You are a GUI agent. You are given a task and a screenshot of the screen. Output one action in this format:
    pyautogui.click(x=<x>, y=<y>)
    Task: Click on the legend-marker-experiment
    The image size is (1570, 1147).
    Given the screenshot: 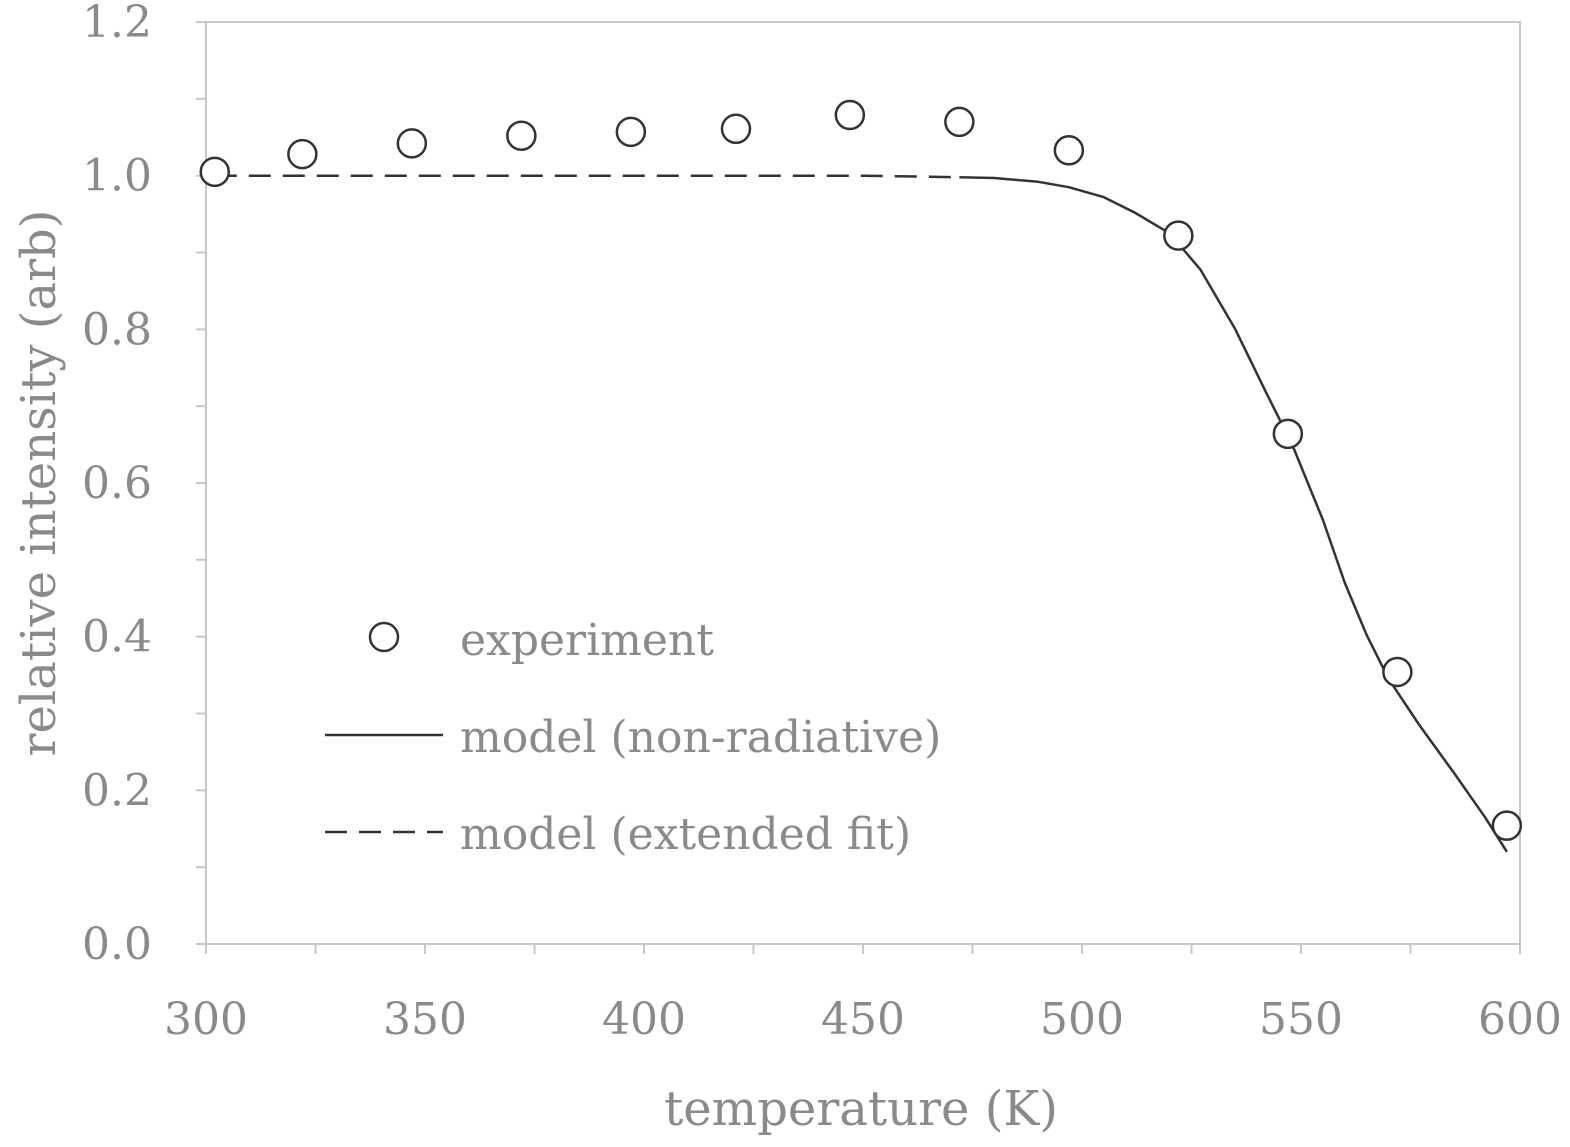 What is the action you would take?
    pyautogui.click(x=384, y=637)
    